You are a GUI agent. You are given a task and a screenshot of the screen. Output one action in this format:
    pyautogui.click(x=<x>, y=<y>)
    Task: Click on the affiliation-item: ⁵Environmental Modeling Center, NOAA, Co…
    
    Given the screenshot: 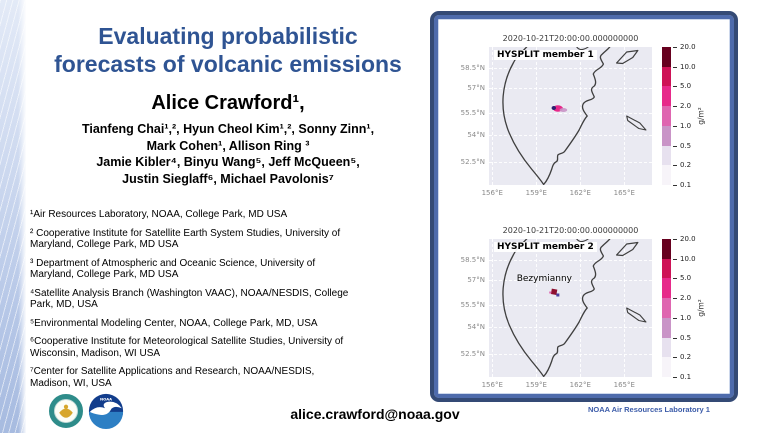 What is the action you would take?
    pyautogui.click(x=174, y=323)
    